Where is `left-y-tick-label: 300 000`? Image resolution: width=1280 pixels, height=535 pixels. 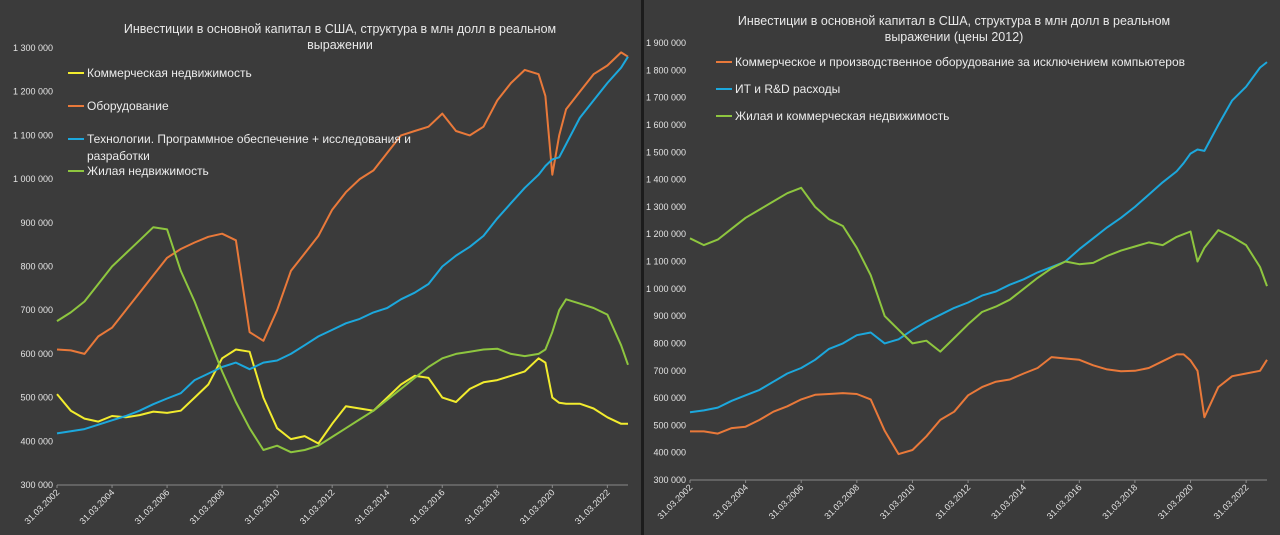
left-y-tick-label: 300 000 is located at coordinates (36, 485).